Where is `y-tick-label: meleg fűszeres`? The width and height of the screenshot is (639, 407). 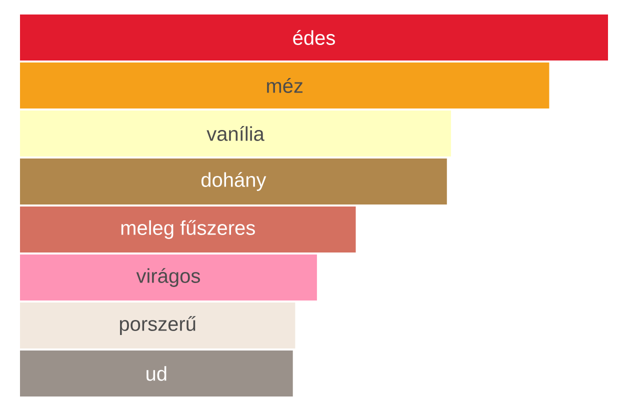 y-tick-label: meleg fűszeres is located at coordinates (188, 229).